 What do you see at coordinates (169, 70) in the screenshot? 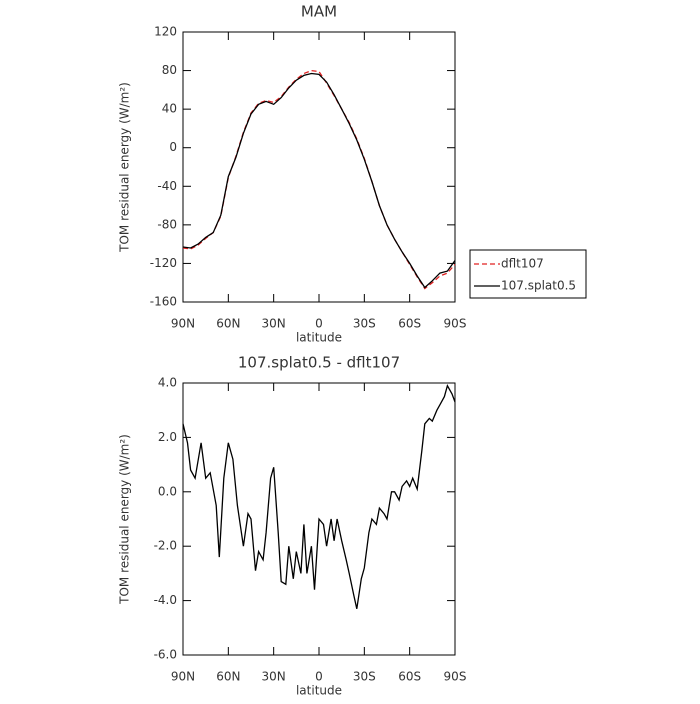
I see `y-tick-label: 80` at bounding box center [169, 70].